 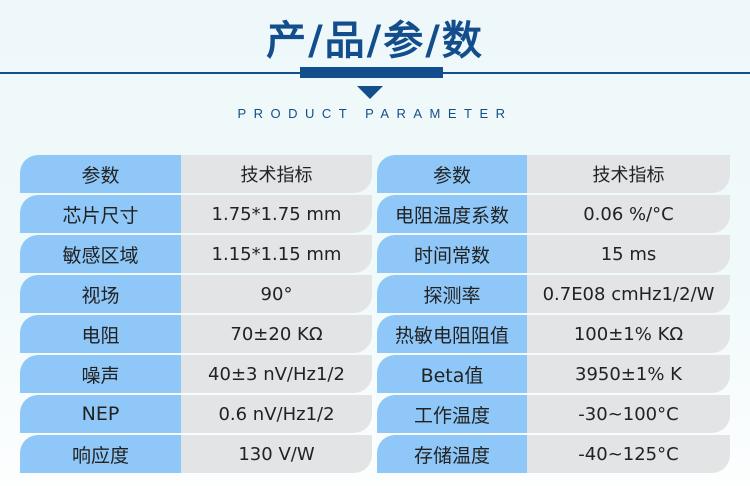 I want to click on param-value: 1.75*1.75 mm, so click(x=276, y=214).